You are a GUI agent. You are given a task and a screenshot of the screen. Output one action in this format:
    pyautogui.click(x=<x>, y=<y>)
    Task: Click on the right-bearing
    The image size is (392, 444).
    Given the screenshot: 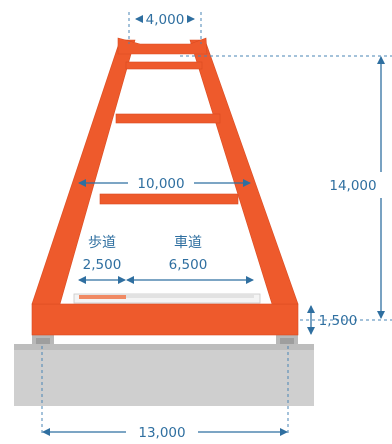 What is the action you would take?
    pyautogui.click(x=287, y=339)
    